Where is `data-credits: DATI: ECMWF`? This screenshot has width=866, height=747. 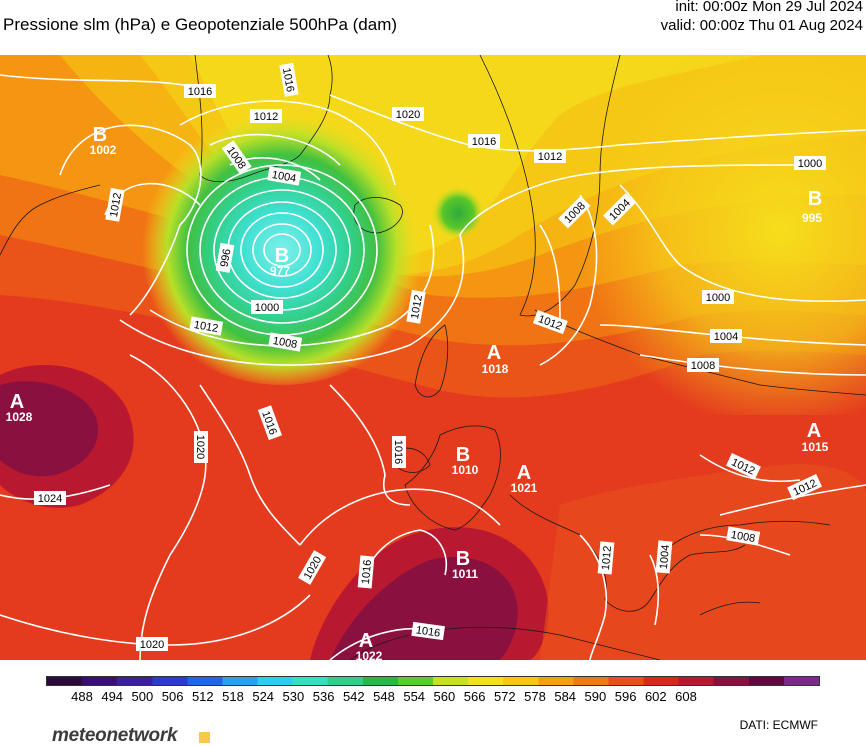 data-credits: DATI: ECMWF is located at coordinates (778, 725).